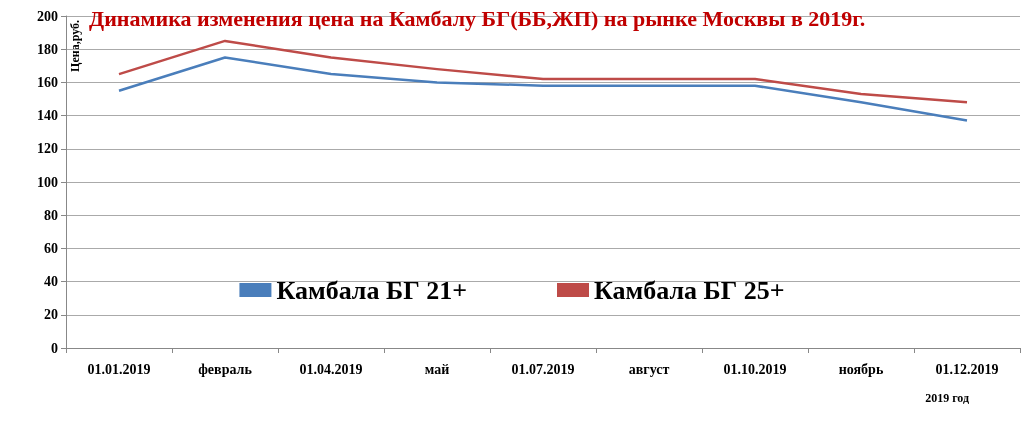 This screenshot has width=1024, height=424. What do you see at coordinates (967, 369) in the screenshot?
I see `x-tick-label: 01.12.2019` at bounding box center [967, 369].